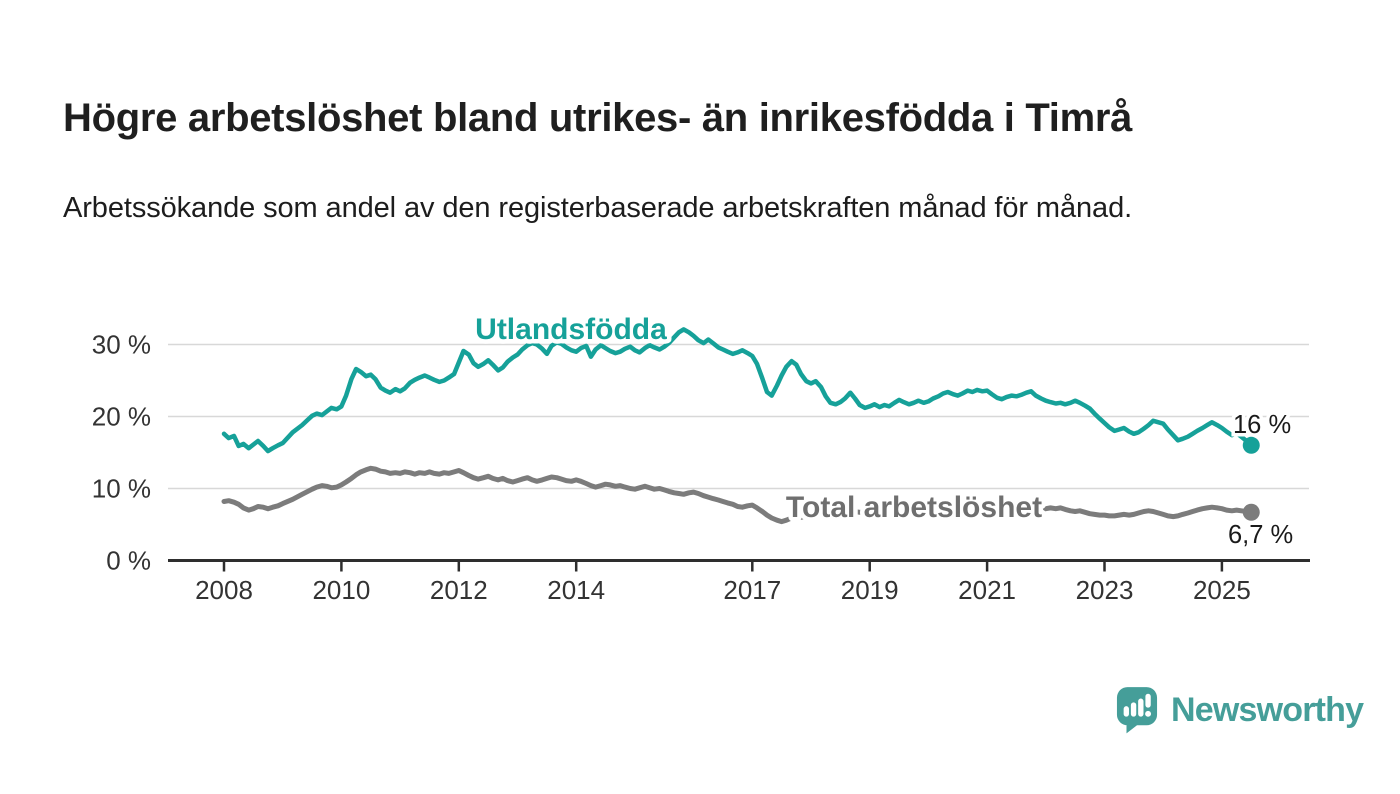  I want to click on series-end-dot-utlandsfodda, so click(1251, 445).